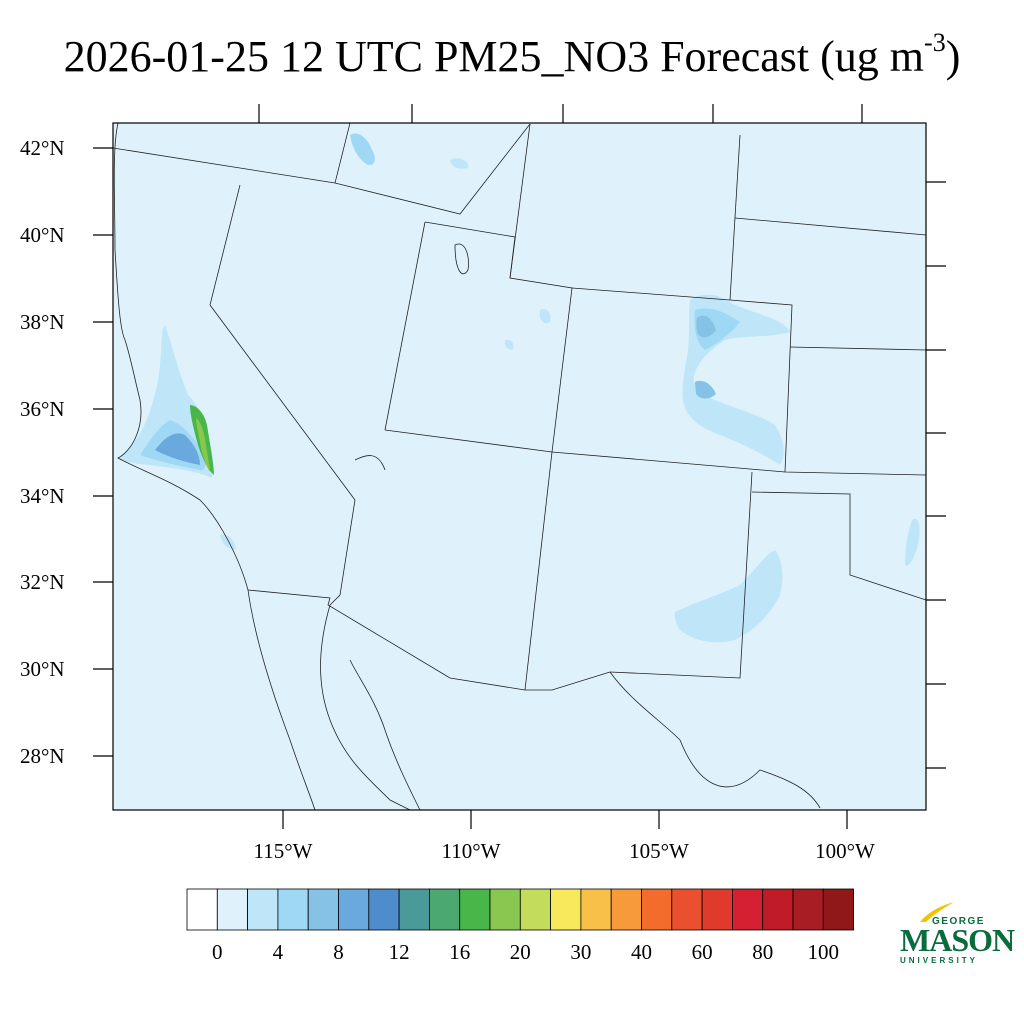  What do you see at coordinates (42, 669) in the screenshot?
I see `lat-label: 30°N` at bounding box center [42, 669].